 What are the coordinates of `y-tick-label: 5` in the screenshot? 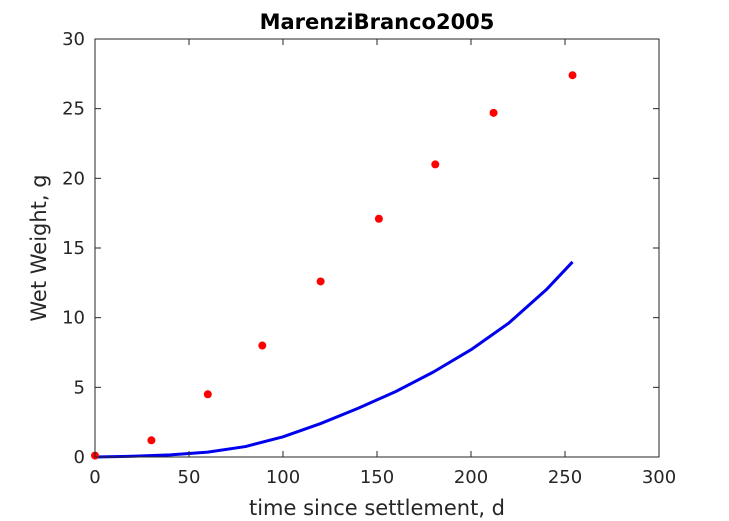 It's located at (79, 387).